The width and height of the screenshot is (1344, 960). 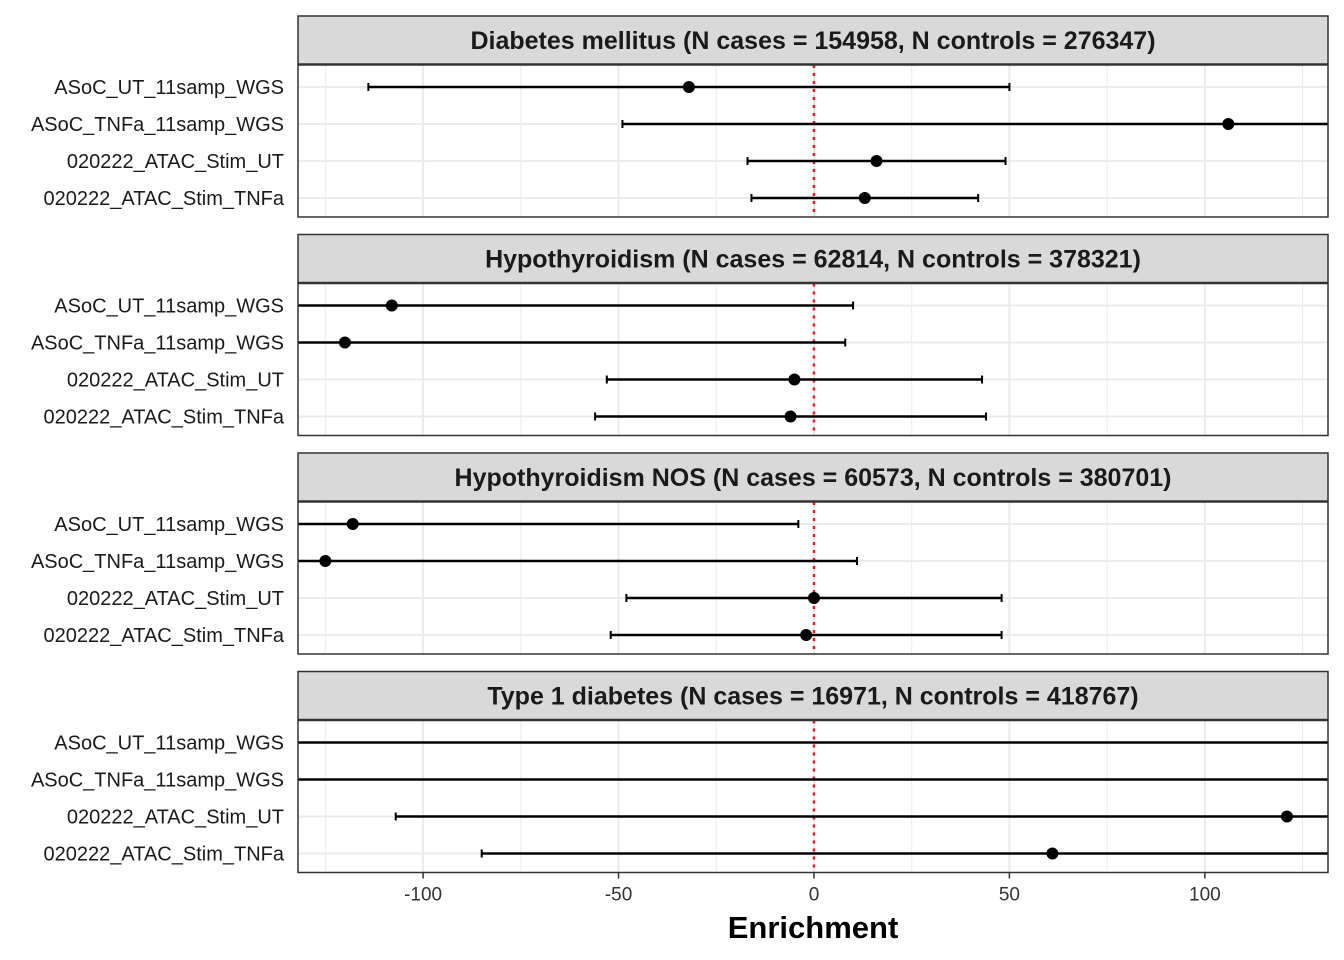 What do you see at coordinates (1205, 895) in the screenshot?
I see `x-tick-label: 100` at bounding box center [1205, 895].